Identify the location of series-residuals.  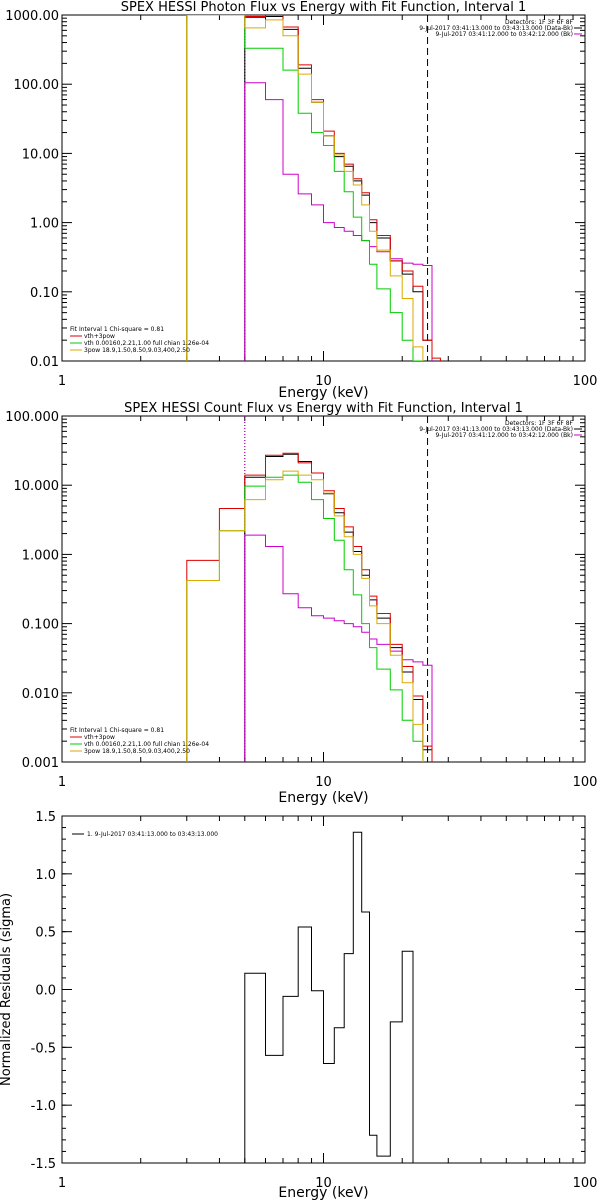
(338, 997).